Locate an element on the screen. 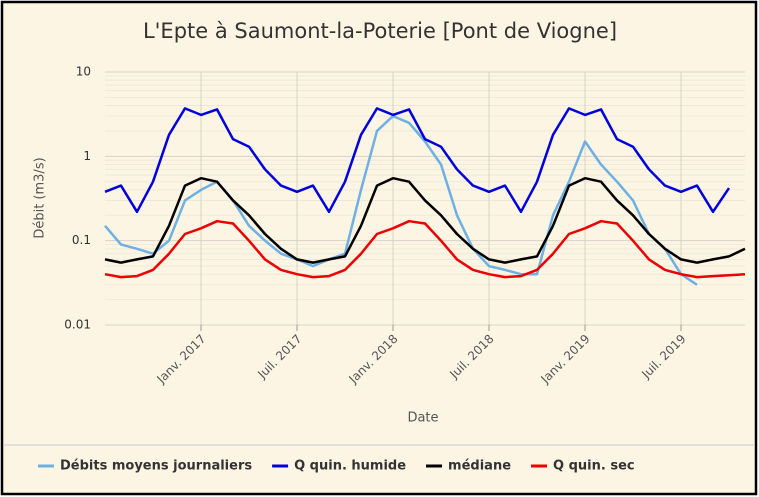  y-tick-label: 10 is located at coordinates (83, 72).